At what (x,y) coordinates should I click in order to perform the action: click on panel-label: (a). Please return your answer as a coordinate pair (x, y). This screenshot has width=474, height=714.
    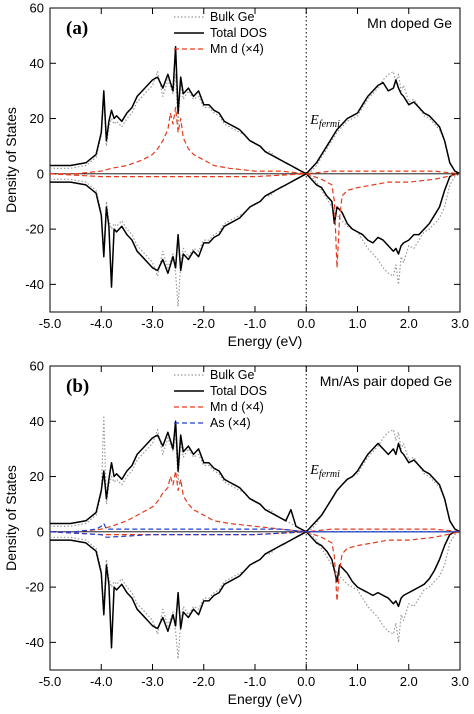
    Looking at the image, I should click on (77, 28).